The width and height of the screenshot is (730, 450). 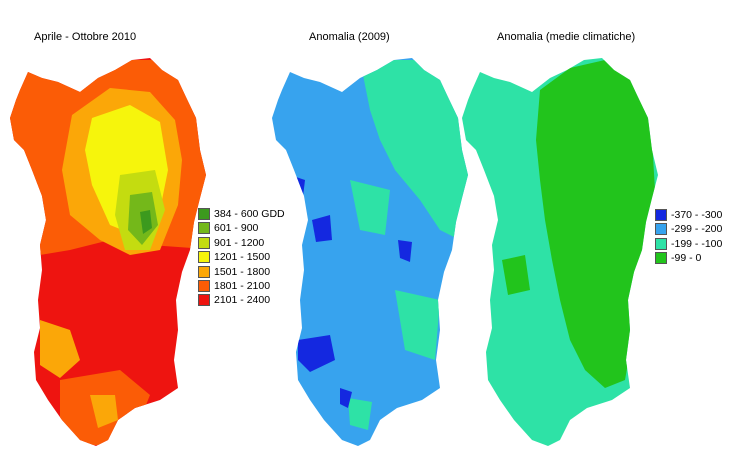 What do you see at coordinates (239, 242) in the screenshot?
I see `legend-label: 901 - 1200` at bounding box center [239, 242].